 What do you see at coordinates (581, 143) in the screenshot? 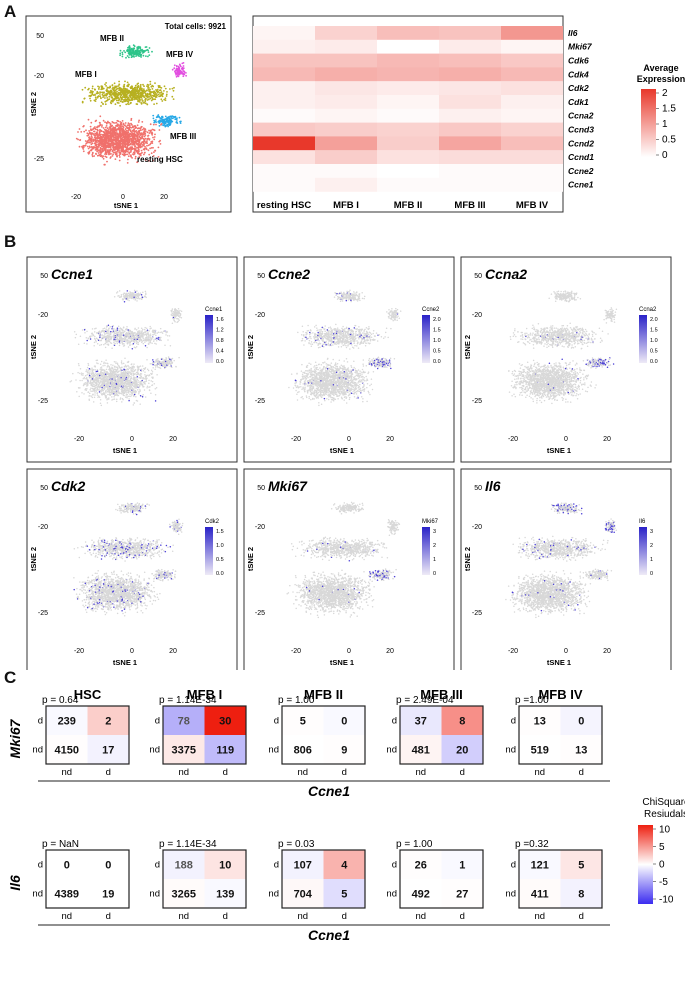
I see `gene-label: Ccnd2` at bounding box center [581, 143].